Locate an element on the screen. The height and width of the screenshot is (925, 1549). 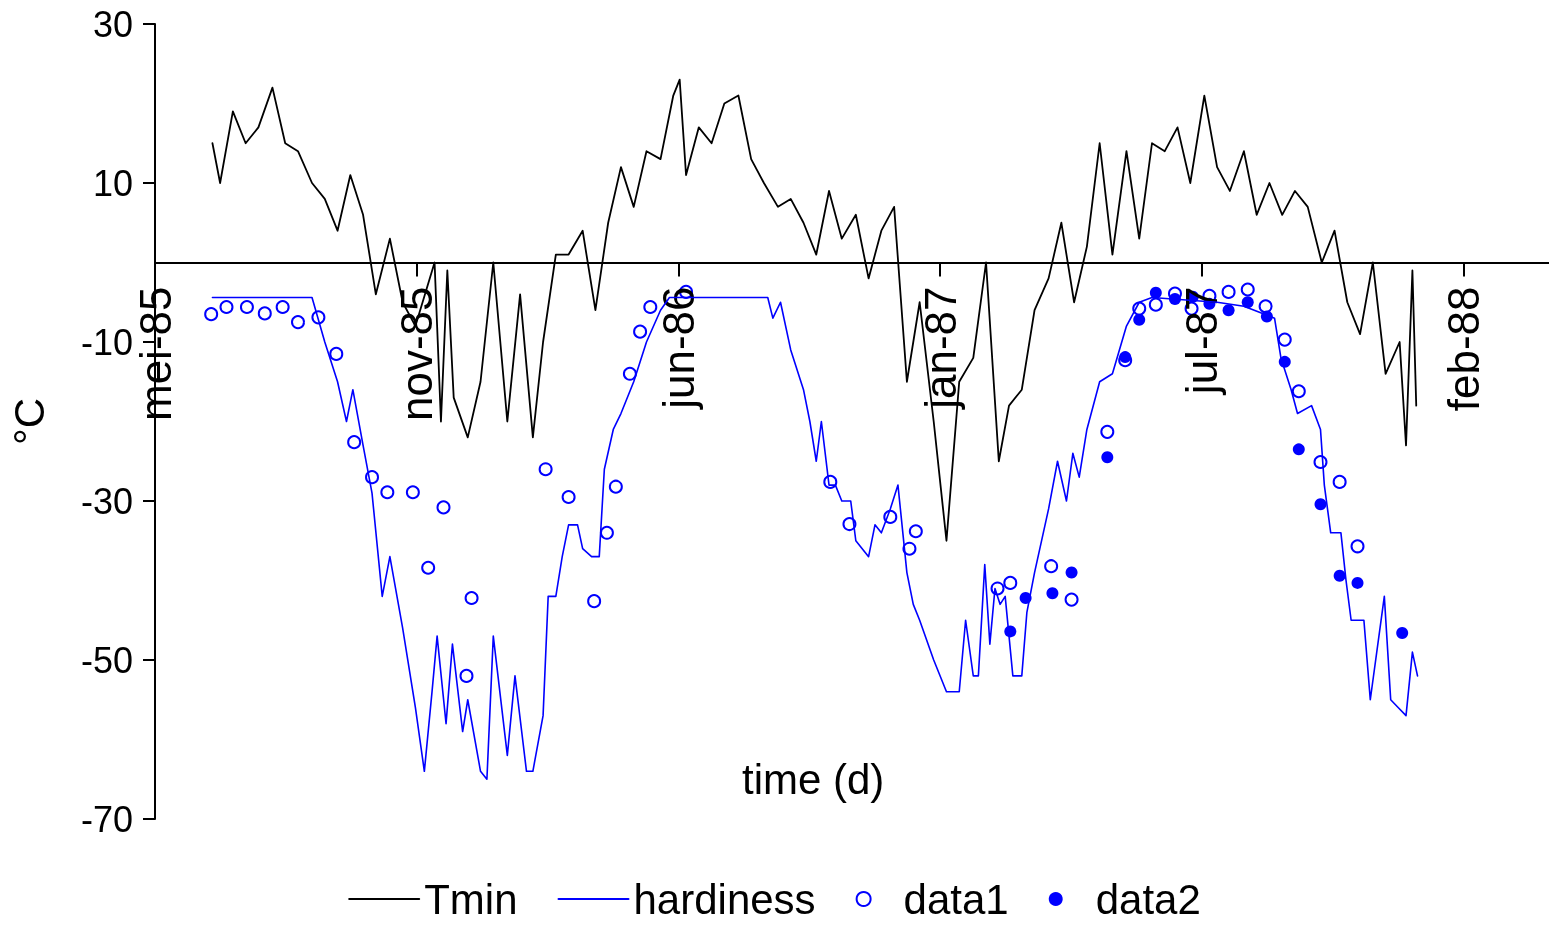
x-tick-label: jul-87 is located at coordinates (1202, 341).